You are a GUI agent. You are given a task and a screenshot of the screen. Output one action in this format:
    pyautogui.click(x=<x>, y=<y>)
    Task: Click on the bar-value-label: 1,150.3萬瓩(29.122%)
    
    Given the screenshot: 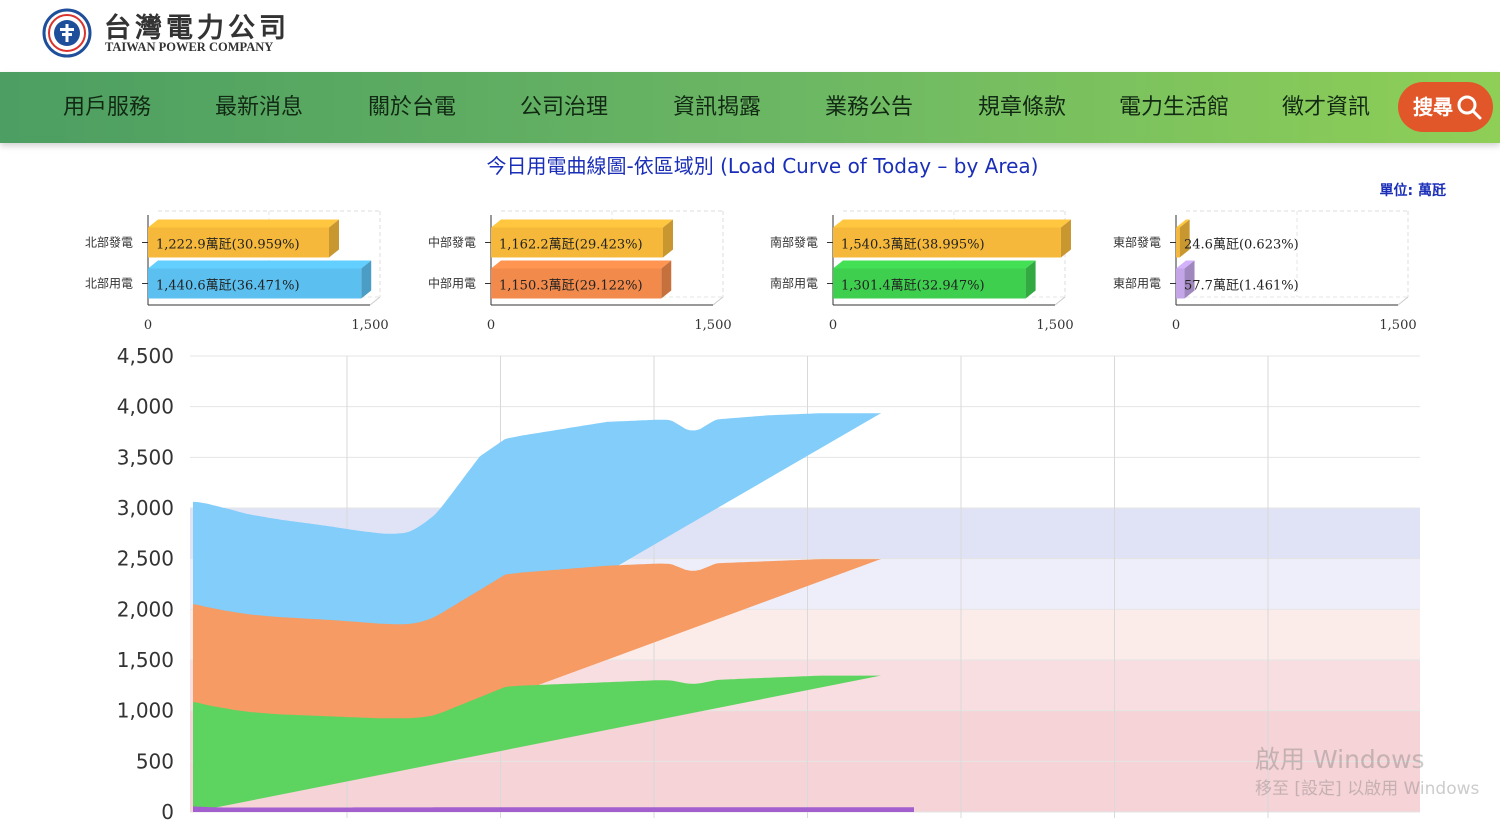 What is the action you would take?
    pyautogui.click(x=571, y=286)
    